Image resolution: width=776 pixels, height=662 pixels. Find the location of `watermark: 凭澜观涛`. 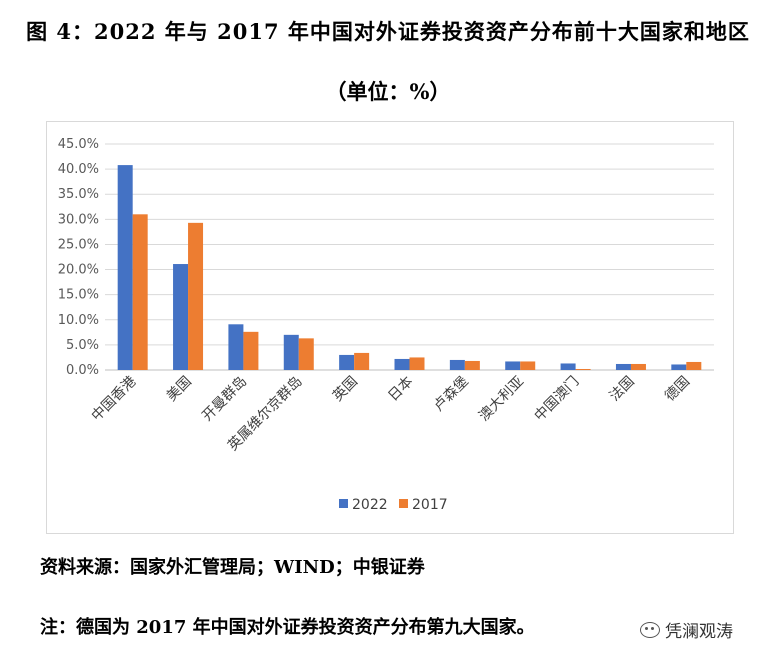

watermark: 凭澜观涛 is located at coordinates (686, 629).